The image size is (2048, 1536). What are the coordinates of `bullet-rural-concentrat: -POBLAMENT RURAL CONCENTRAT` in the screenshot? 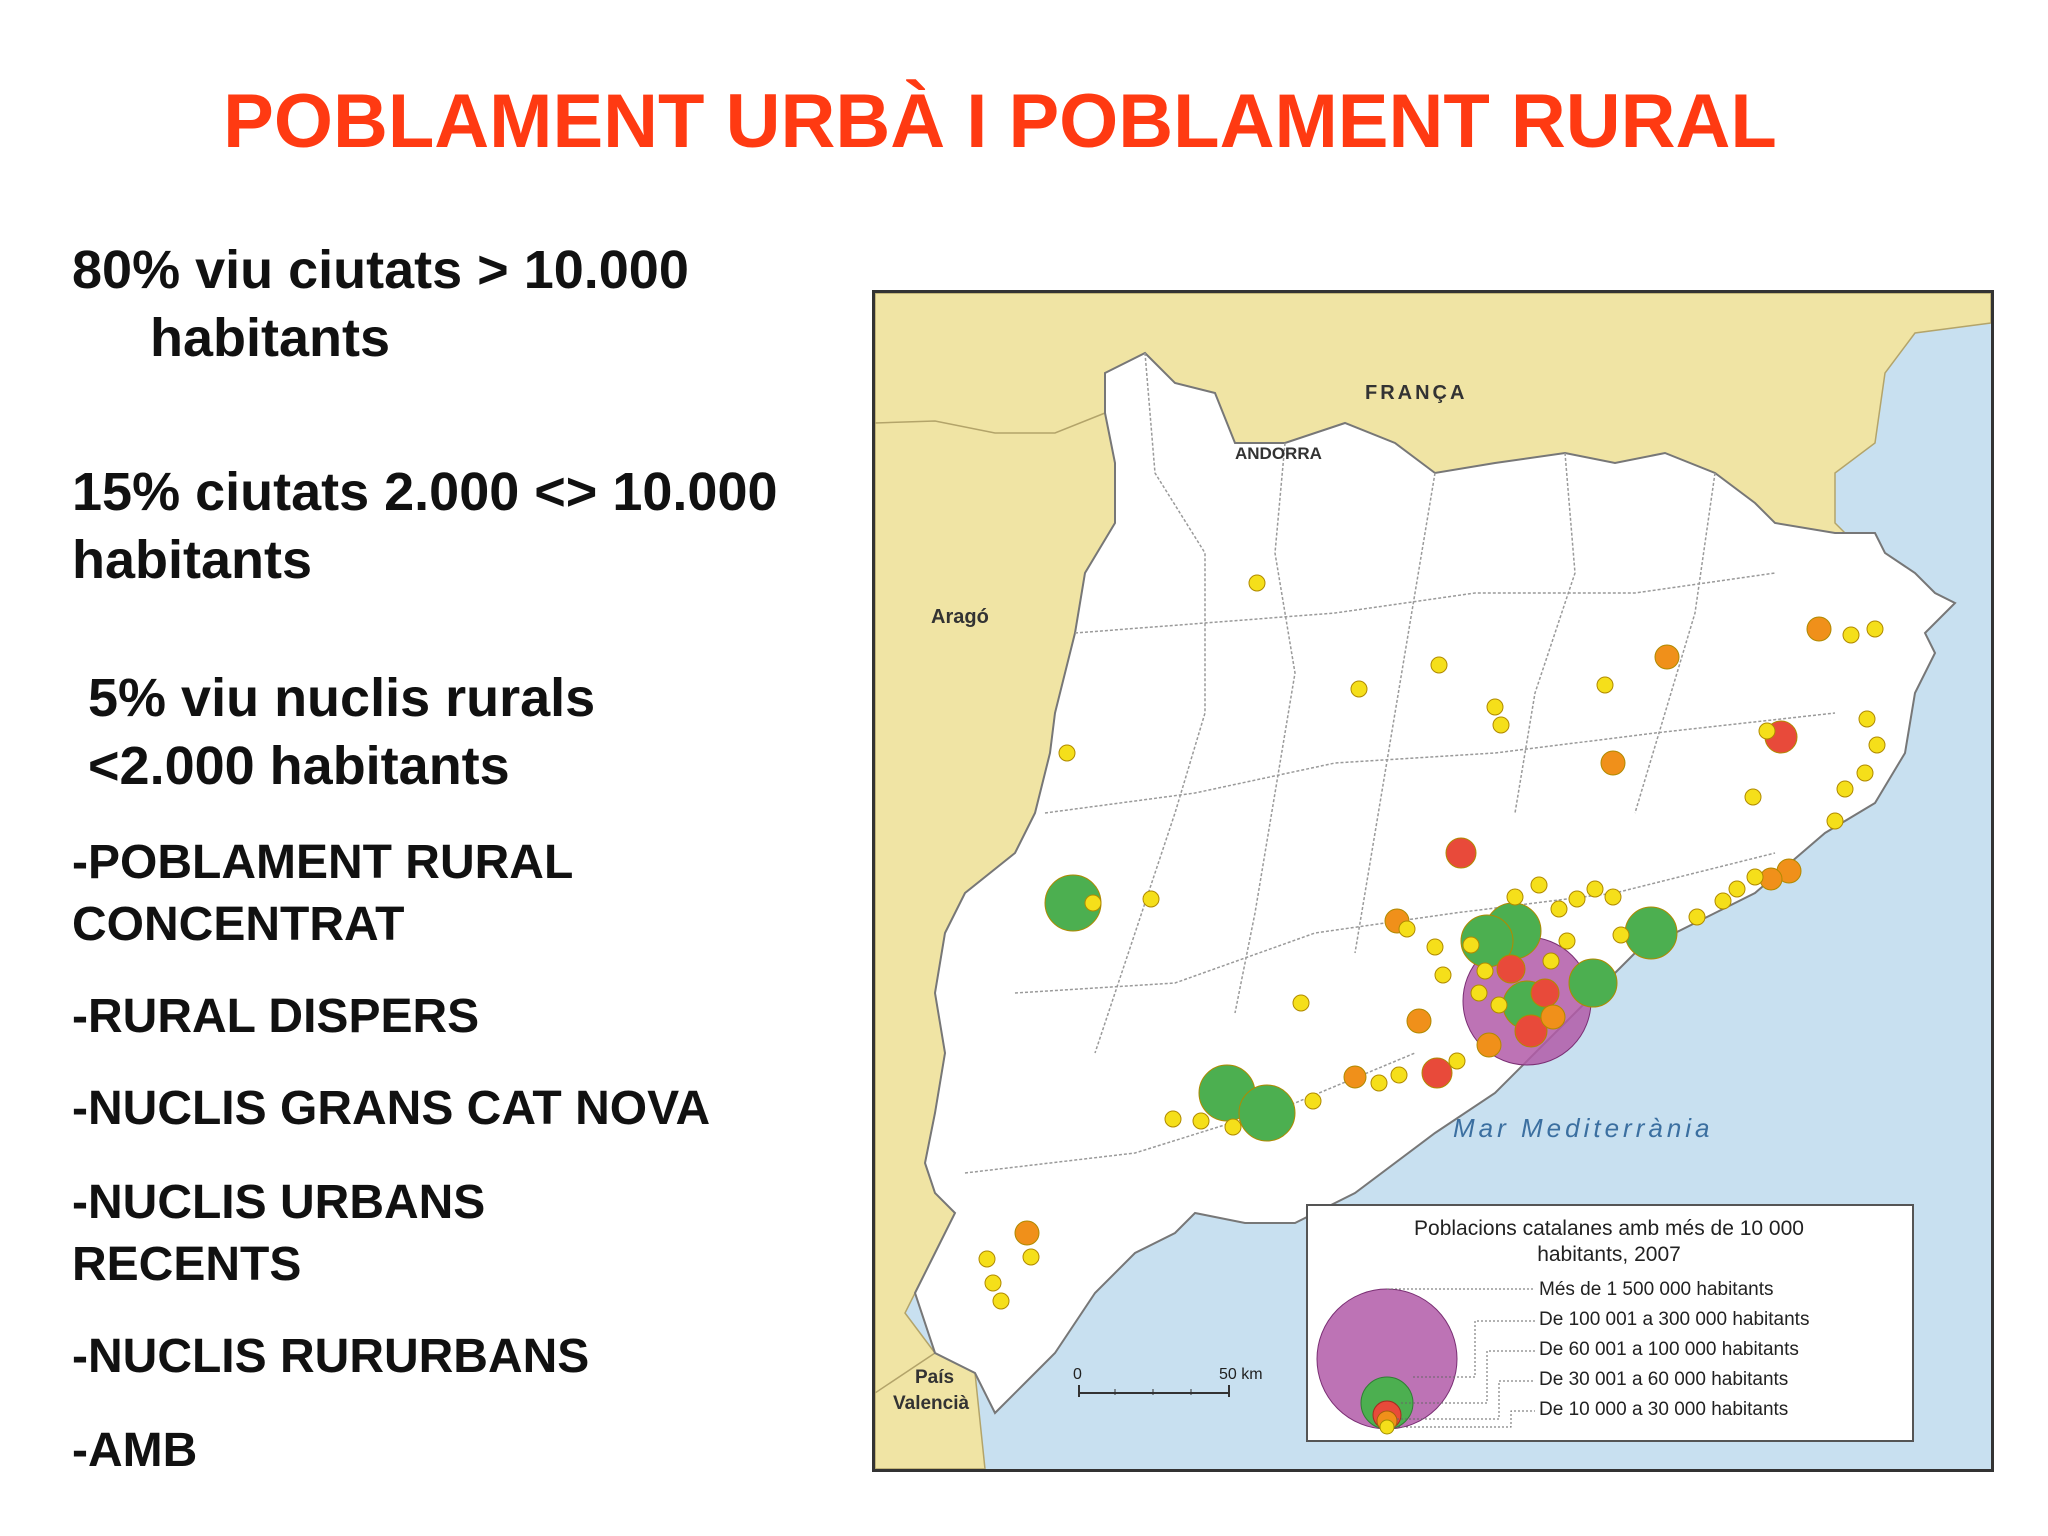 It's located at (322, 894).